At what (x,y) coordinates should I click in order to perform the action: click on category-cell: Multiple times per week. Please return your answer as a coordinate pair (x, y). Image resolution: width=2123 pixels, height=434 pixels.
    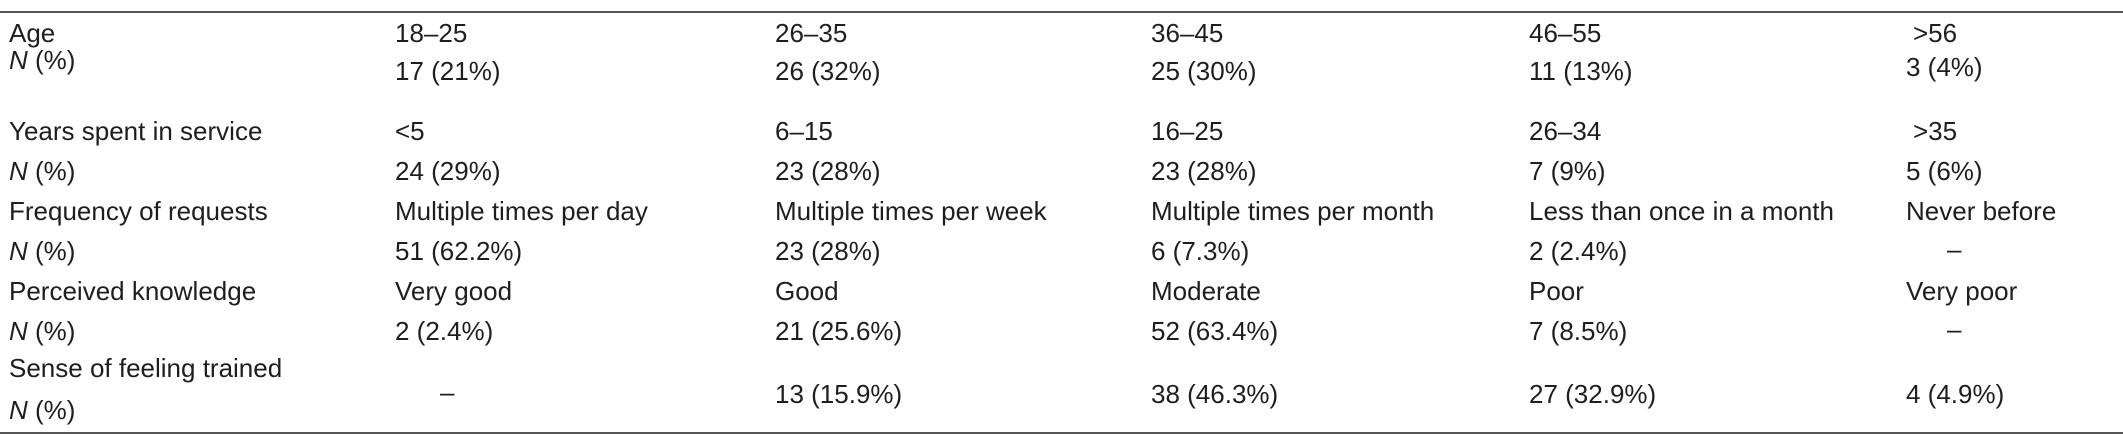
    Looking at the image, I should click on (911, 211).